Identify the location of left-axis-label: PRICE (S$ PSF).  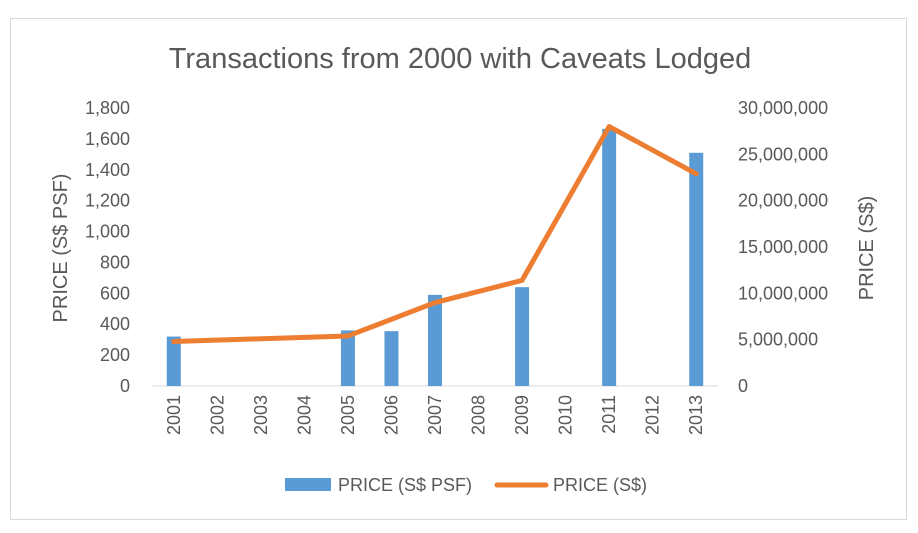
(61, 248).